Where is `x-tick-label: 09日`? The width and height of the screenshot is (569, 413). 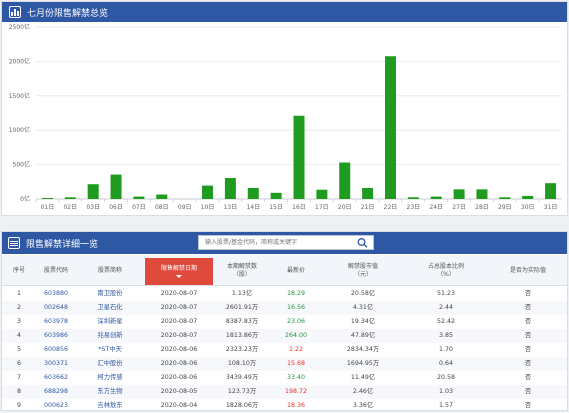 x-tick-label: 09日 is located at coordinates (185, 207).